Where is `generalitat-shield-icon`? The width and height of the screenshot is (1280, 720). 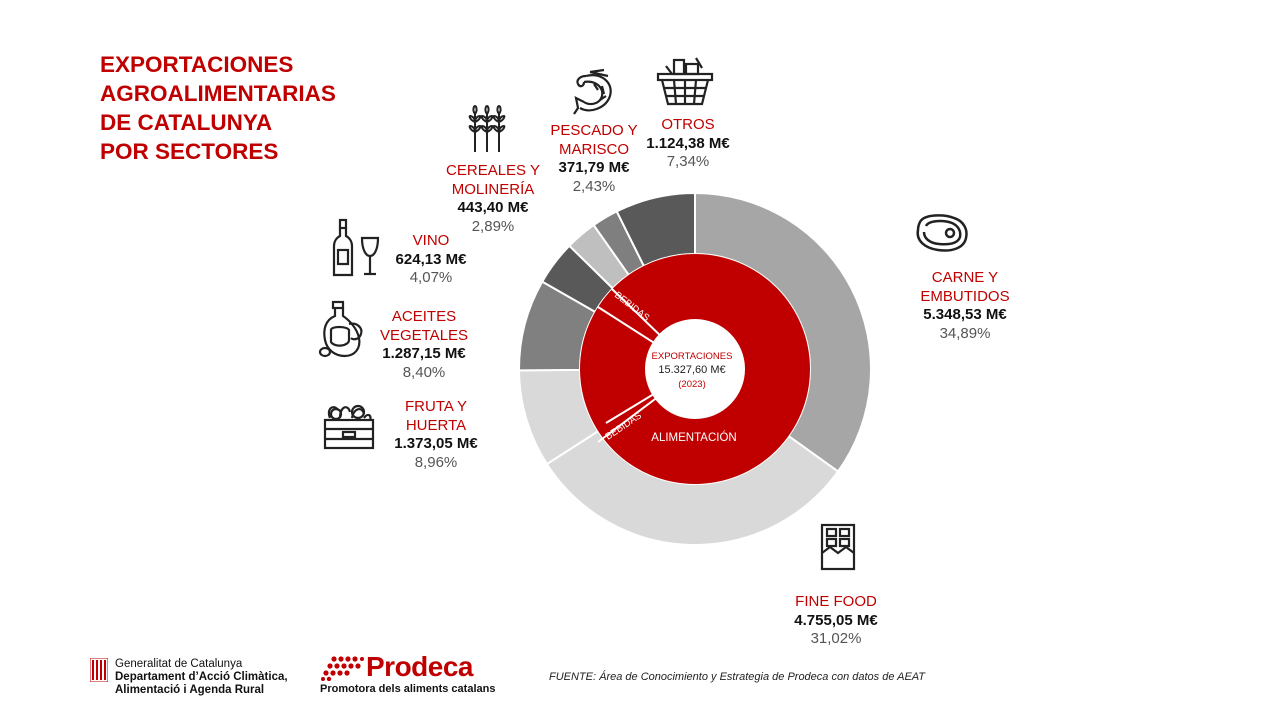 generalitat-shield-icon is located at coordinates (99, 670).